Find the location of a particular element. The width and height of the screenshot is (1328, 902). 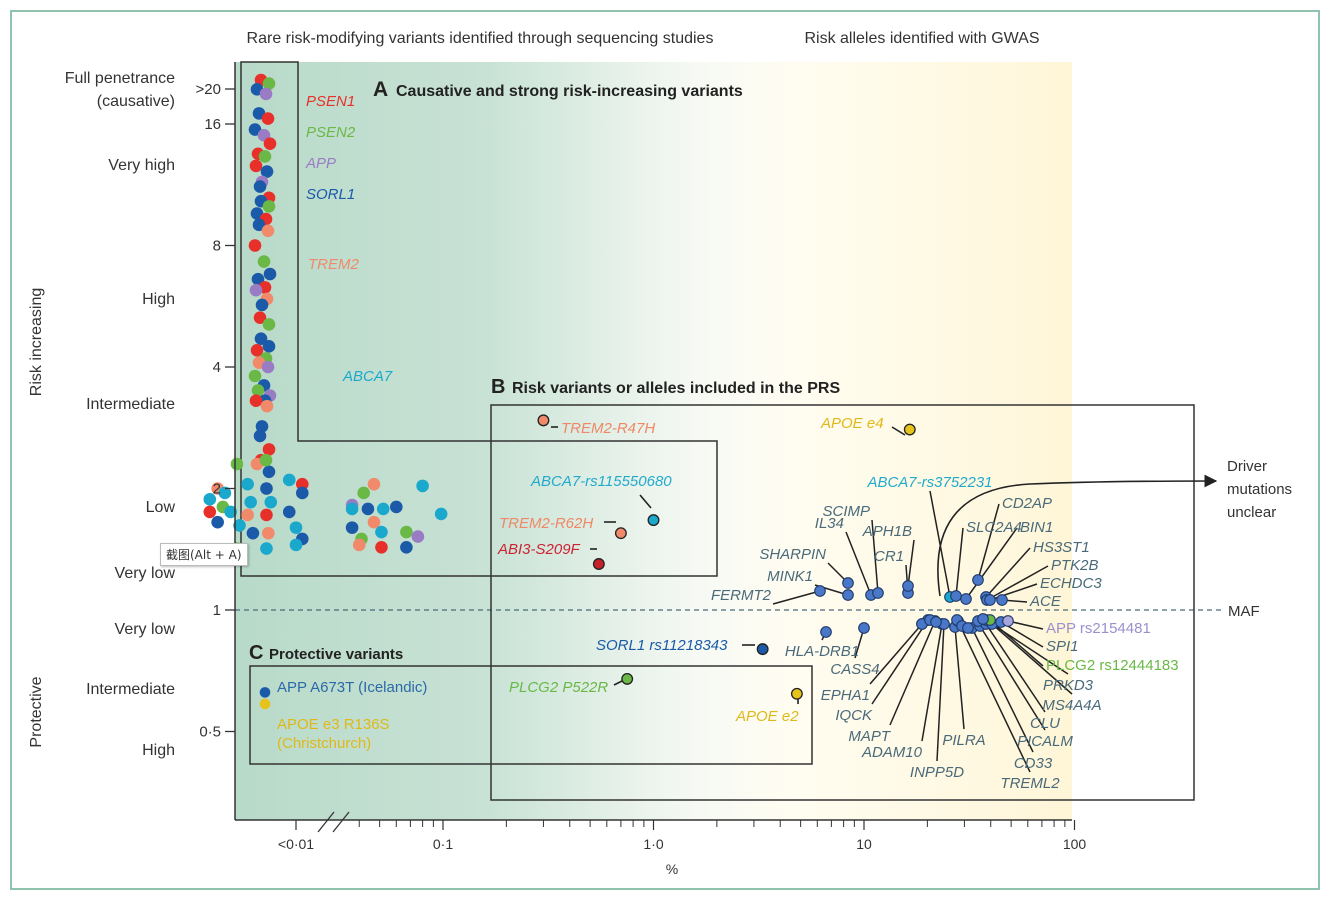

legend-gene-trem2: TREM2 is located at coordinates (333, 264).